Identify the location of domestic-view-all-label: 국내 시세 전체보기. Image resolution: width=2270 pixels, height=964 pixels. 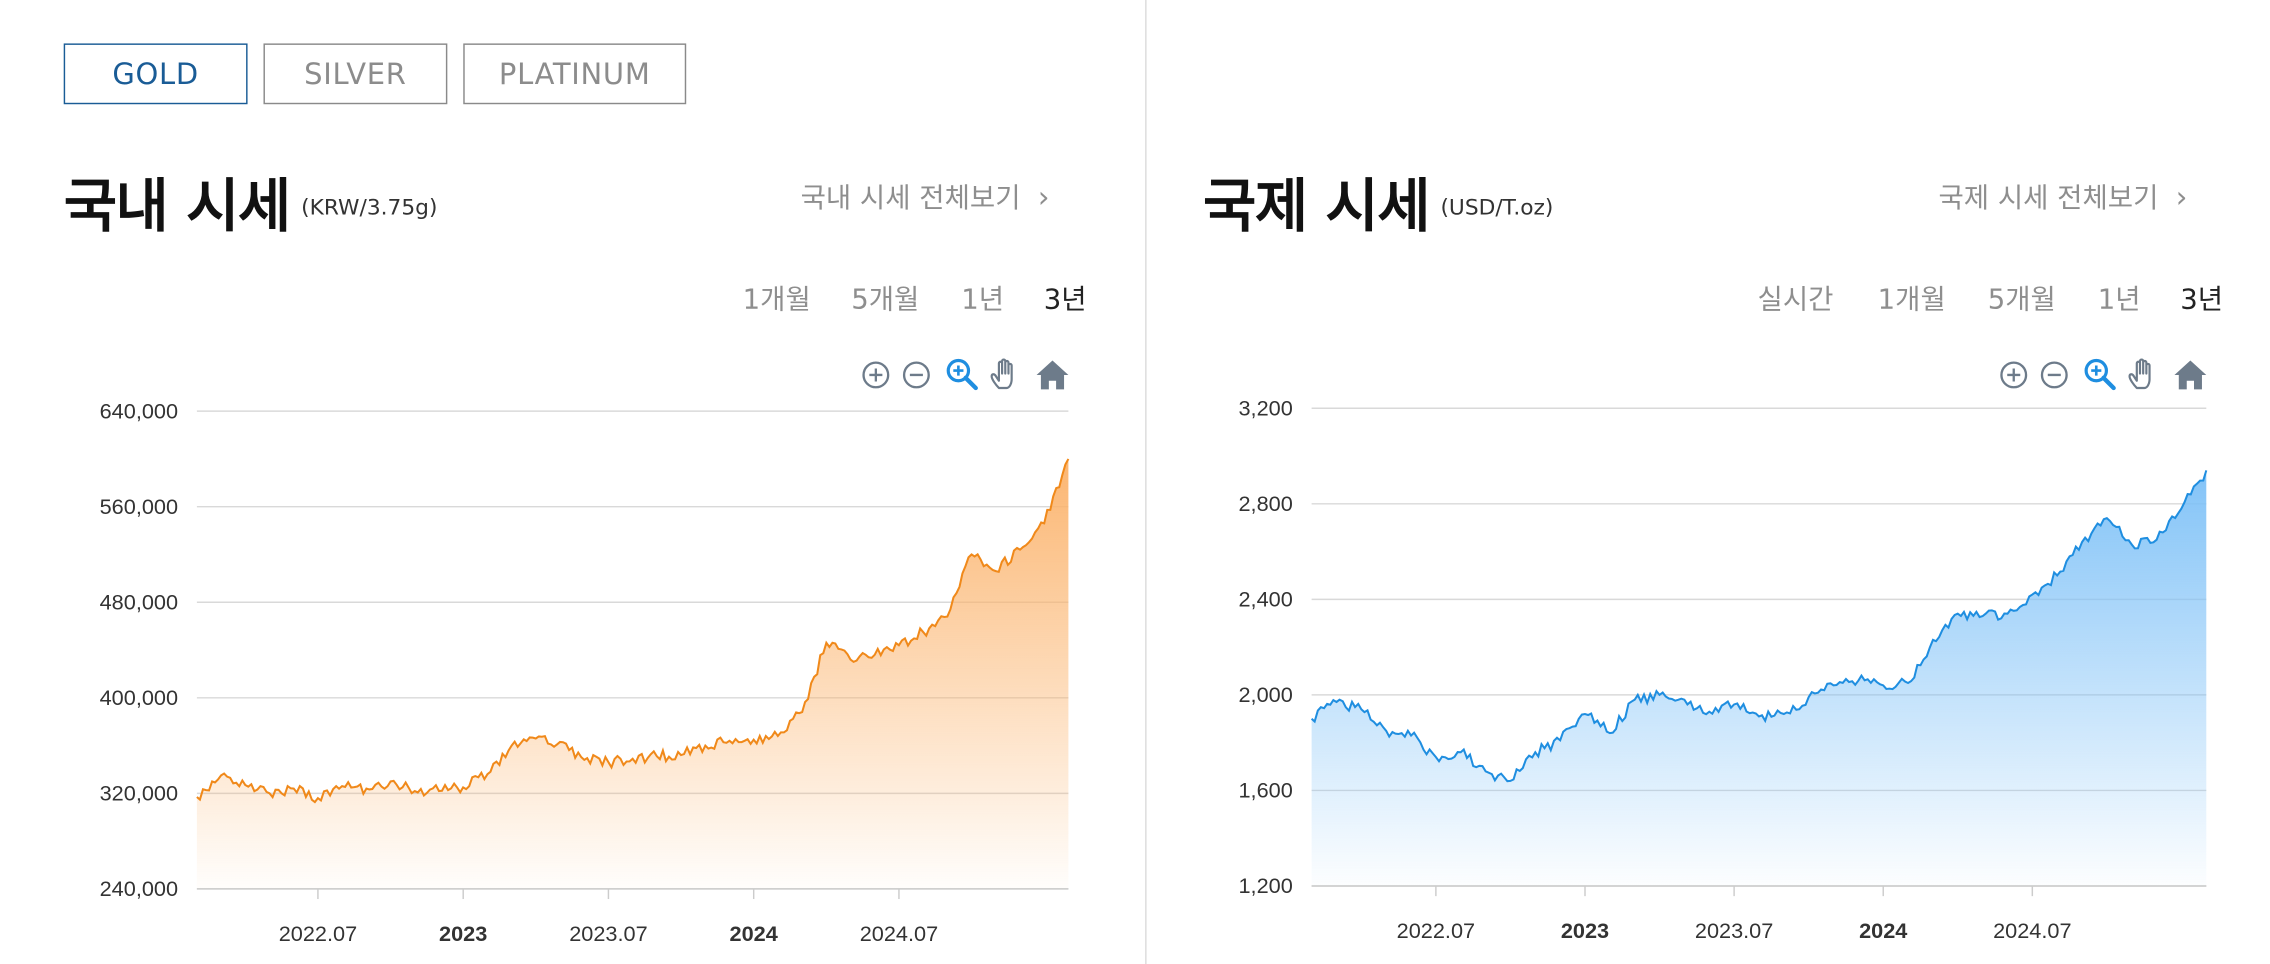
(910, 198).